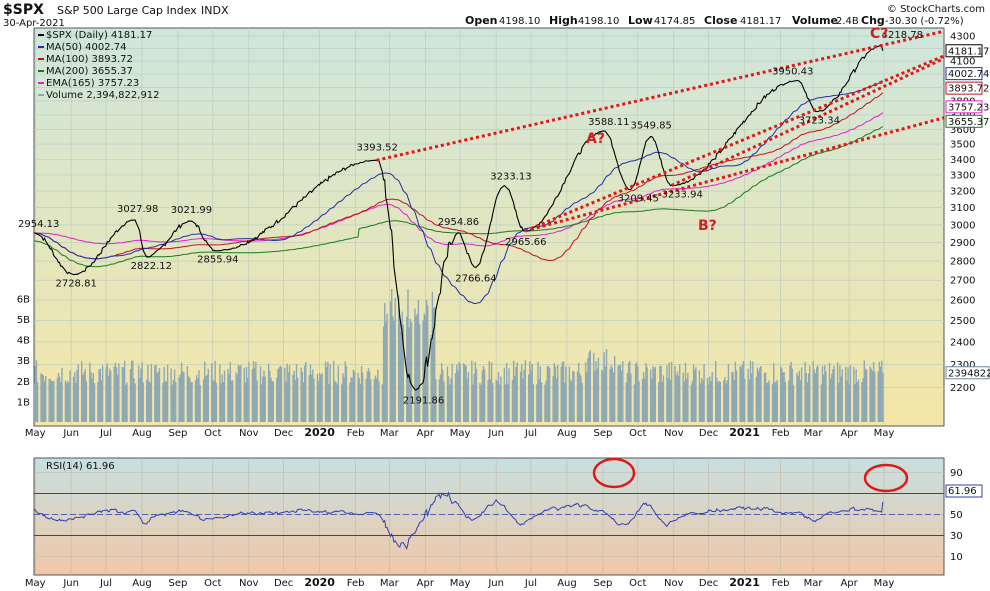 The width and height of the screenshot is (990, 591). I want to click on legend-entry: MA(50) 4002.74, so click(86, 47).